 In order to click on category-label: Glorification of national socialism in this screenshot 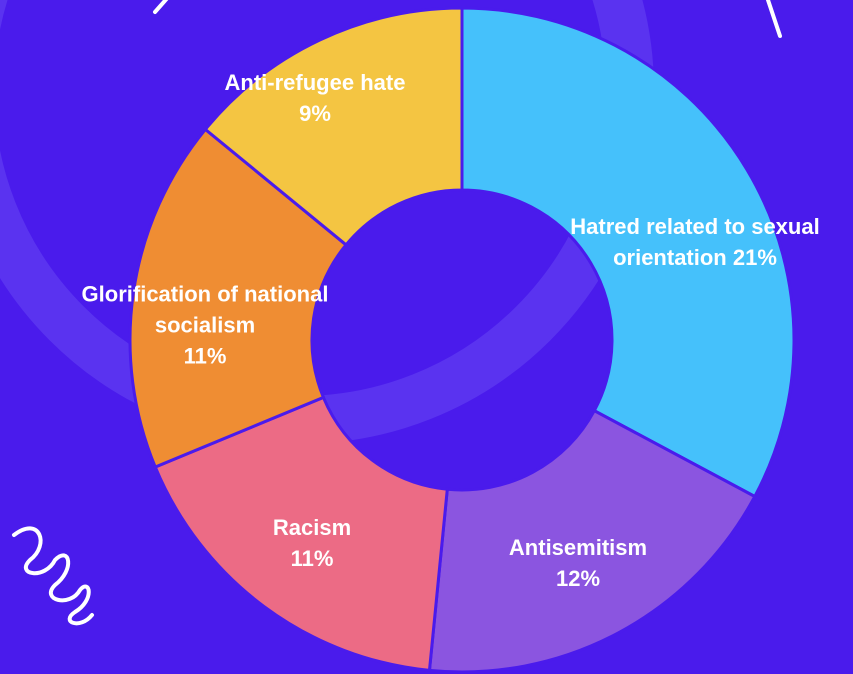, I will do `click(205, 309)`.